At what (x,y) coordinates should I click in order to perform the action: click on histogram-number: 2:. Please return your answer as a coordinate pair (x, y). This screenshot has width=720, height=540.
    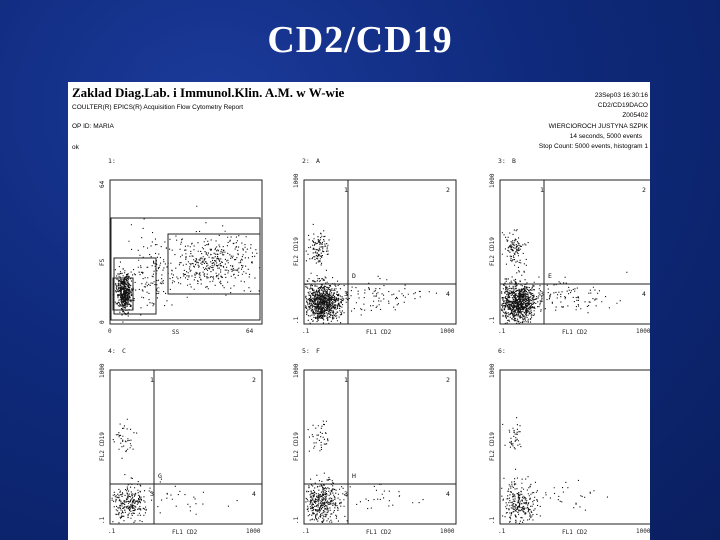
    Looking at the image, I should click on (306, 161).